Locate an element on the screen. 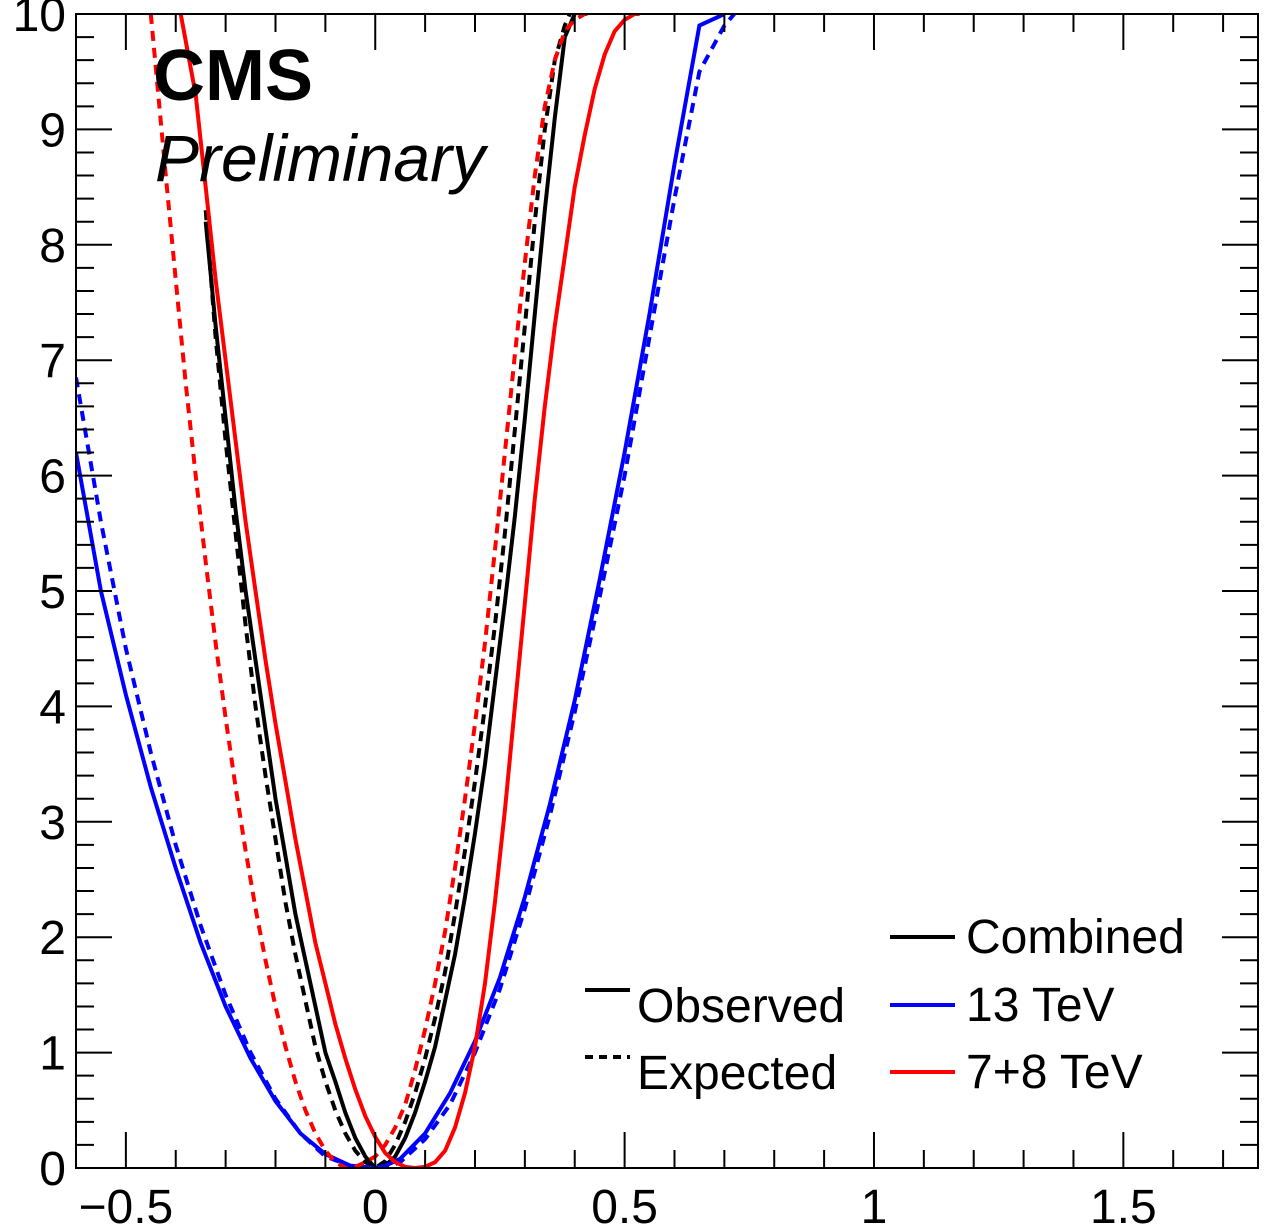 The image size is (1271, 1226). x-tick-label: 1 is located at coordinates (874, 1203).